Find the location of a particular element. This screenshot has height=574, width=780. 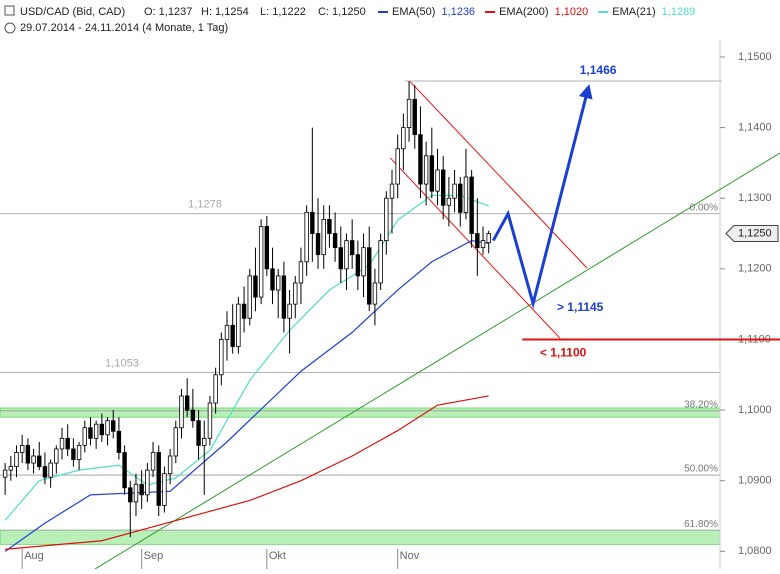

projection-path is located at coordinates (540, 198).